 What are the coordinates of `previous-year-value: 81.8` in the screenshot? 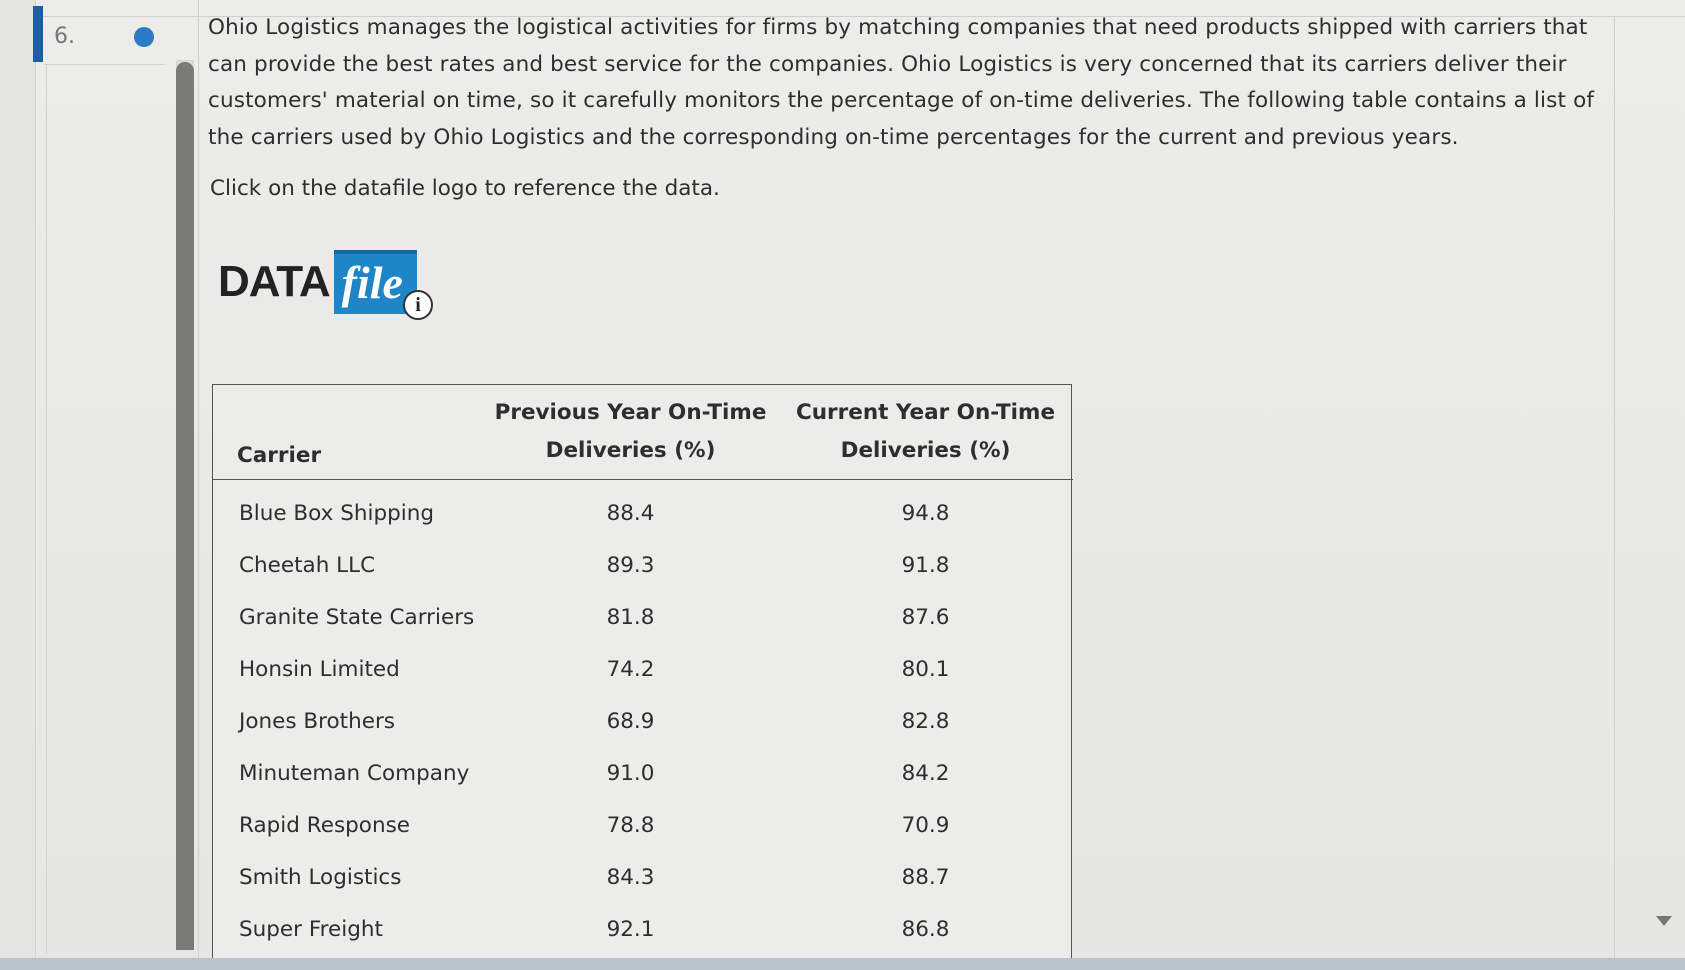 It's located at (630, 617).